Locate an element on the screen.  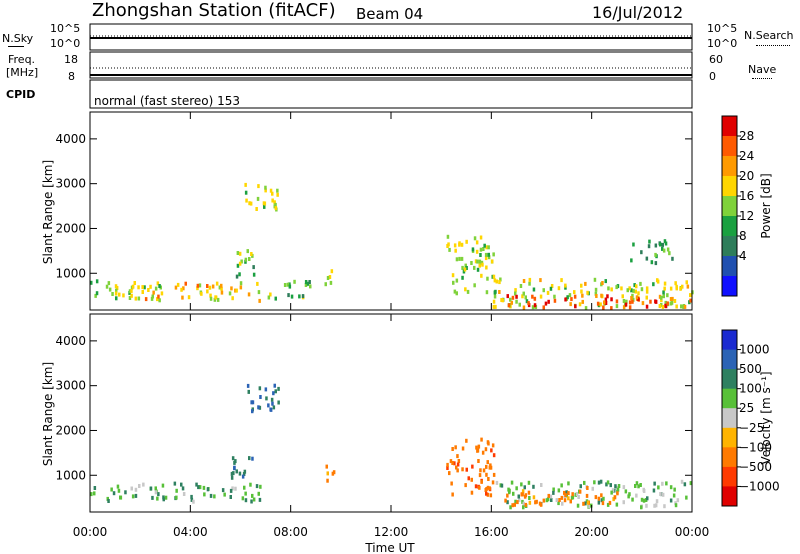
x-tick-label: 00:00 is located at coordinates (90, 532).